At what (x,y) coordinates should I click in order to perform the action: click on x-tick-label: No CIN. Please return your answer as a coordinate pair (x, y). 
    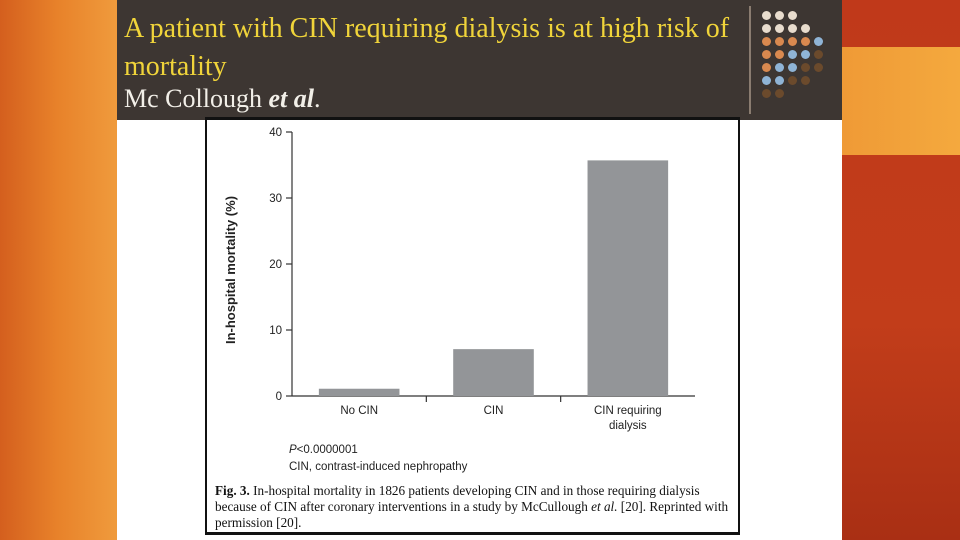
    Looking at the image, I should click on (359, 411).